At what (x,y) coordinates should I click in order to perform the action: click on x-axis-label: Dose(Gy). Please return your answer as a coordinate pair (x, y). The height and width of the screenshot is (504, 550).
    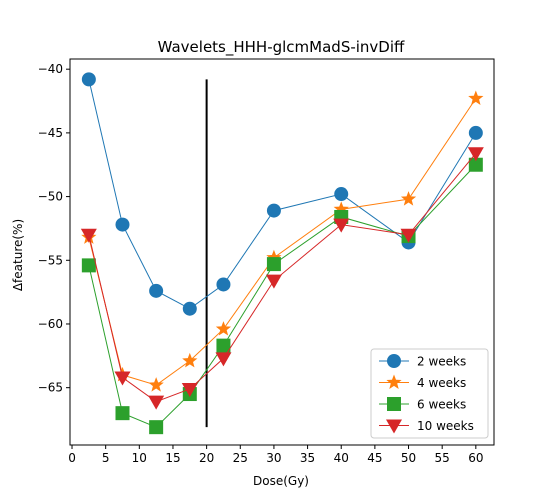
    Looking at the image, I should click on (281, 481).